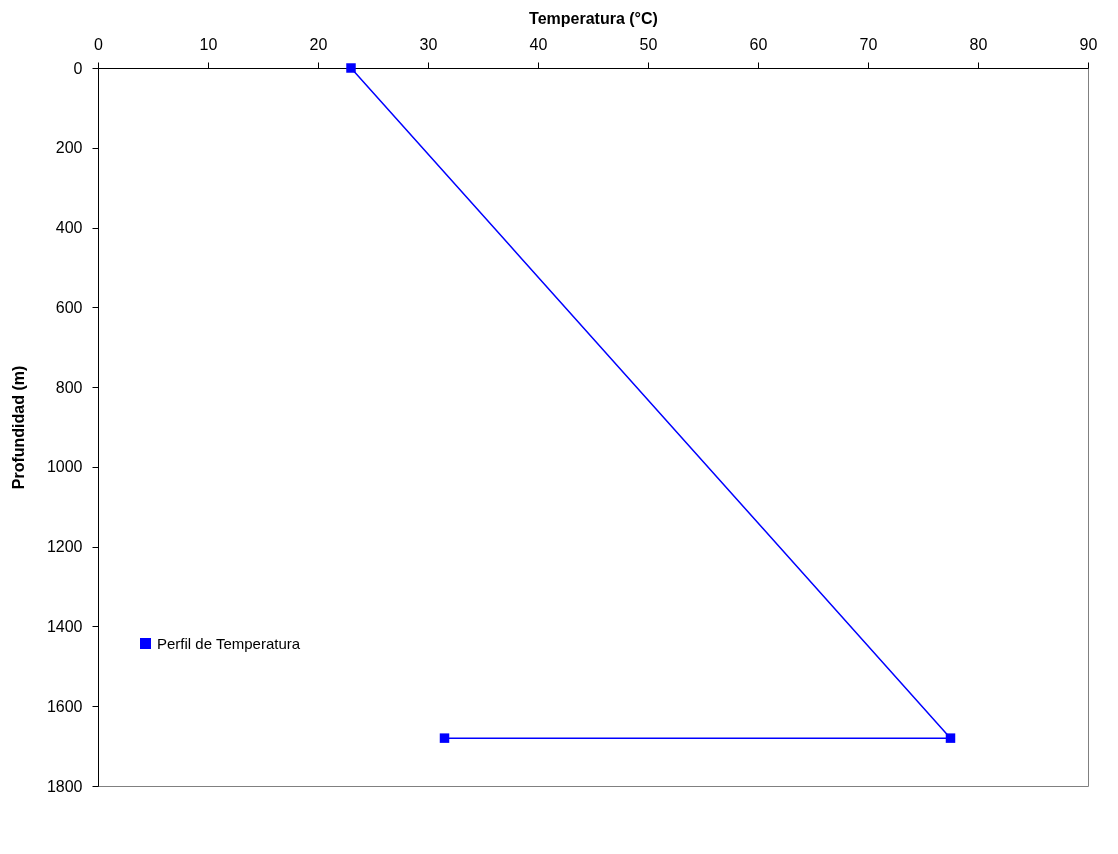 Image resolution: width=1118 pixels, height=854 pixels. What do you see at coordinates (648, 44) in the screenshot?
I see `x-tick-label: 50` at bounding box center [648, 44].